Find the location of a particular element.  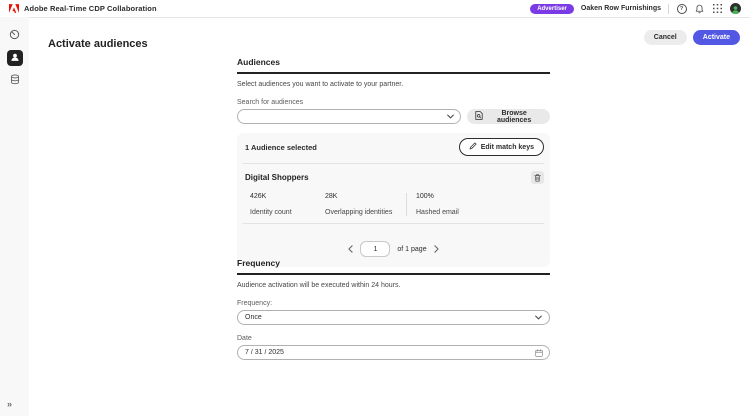

top-bar-right: Advertiser Oaken Row Furnishings ? is located at coordinates (640, 8).